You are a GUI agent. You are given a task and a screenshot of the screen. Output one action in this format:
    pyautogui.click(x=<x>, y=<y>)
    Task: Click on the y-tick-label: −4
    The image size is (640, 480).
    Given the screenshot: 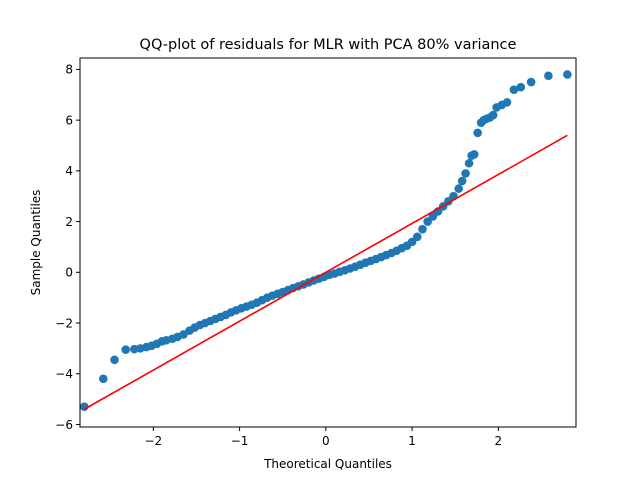 What is the action you would take?
    pyautogui.click(x=64, y=374)
    